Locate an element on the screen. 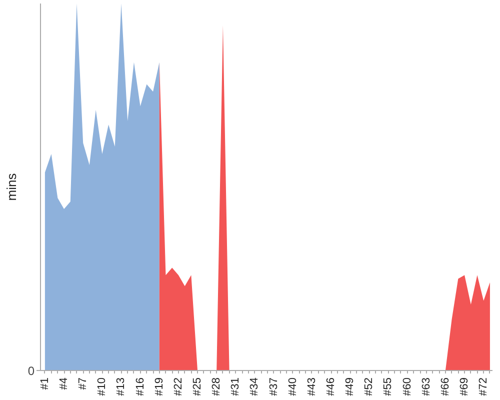 This screenshot has height=400, width=500. x-tick-label: #19 is located at coordinates (159, 386).